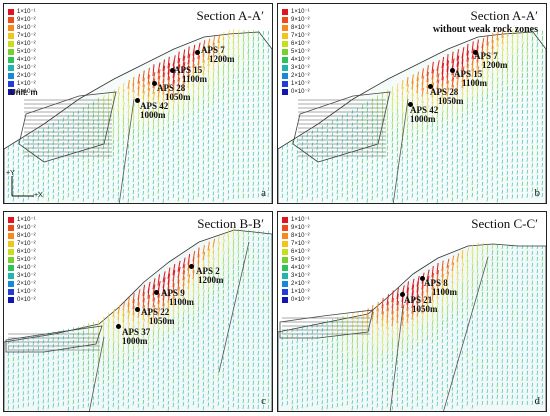 Image resolution: width=550 pixels, height=416 pixels. What do you see at coordinates (26, 268) in the screenshot?
I see `legend-label: 4×10⁻²` at bounding box center [26, 268].